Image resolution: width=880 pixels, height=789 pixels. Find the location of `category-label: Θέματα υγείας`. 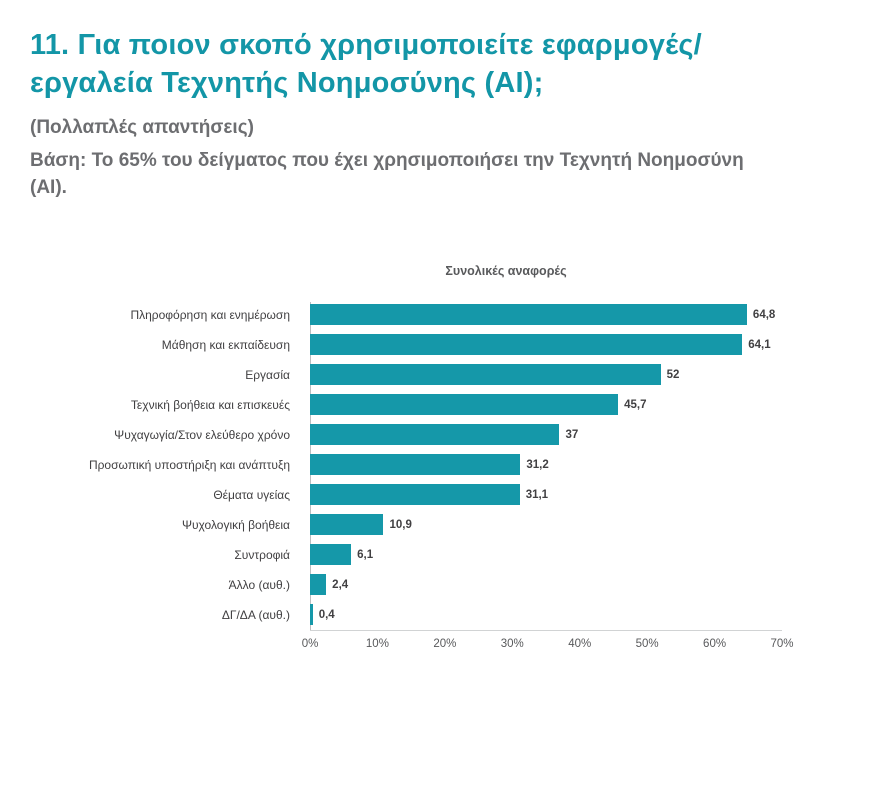

category-label: Θέματα υγείας is located at coordinates (251, 494).